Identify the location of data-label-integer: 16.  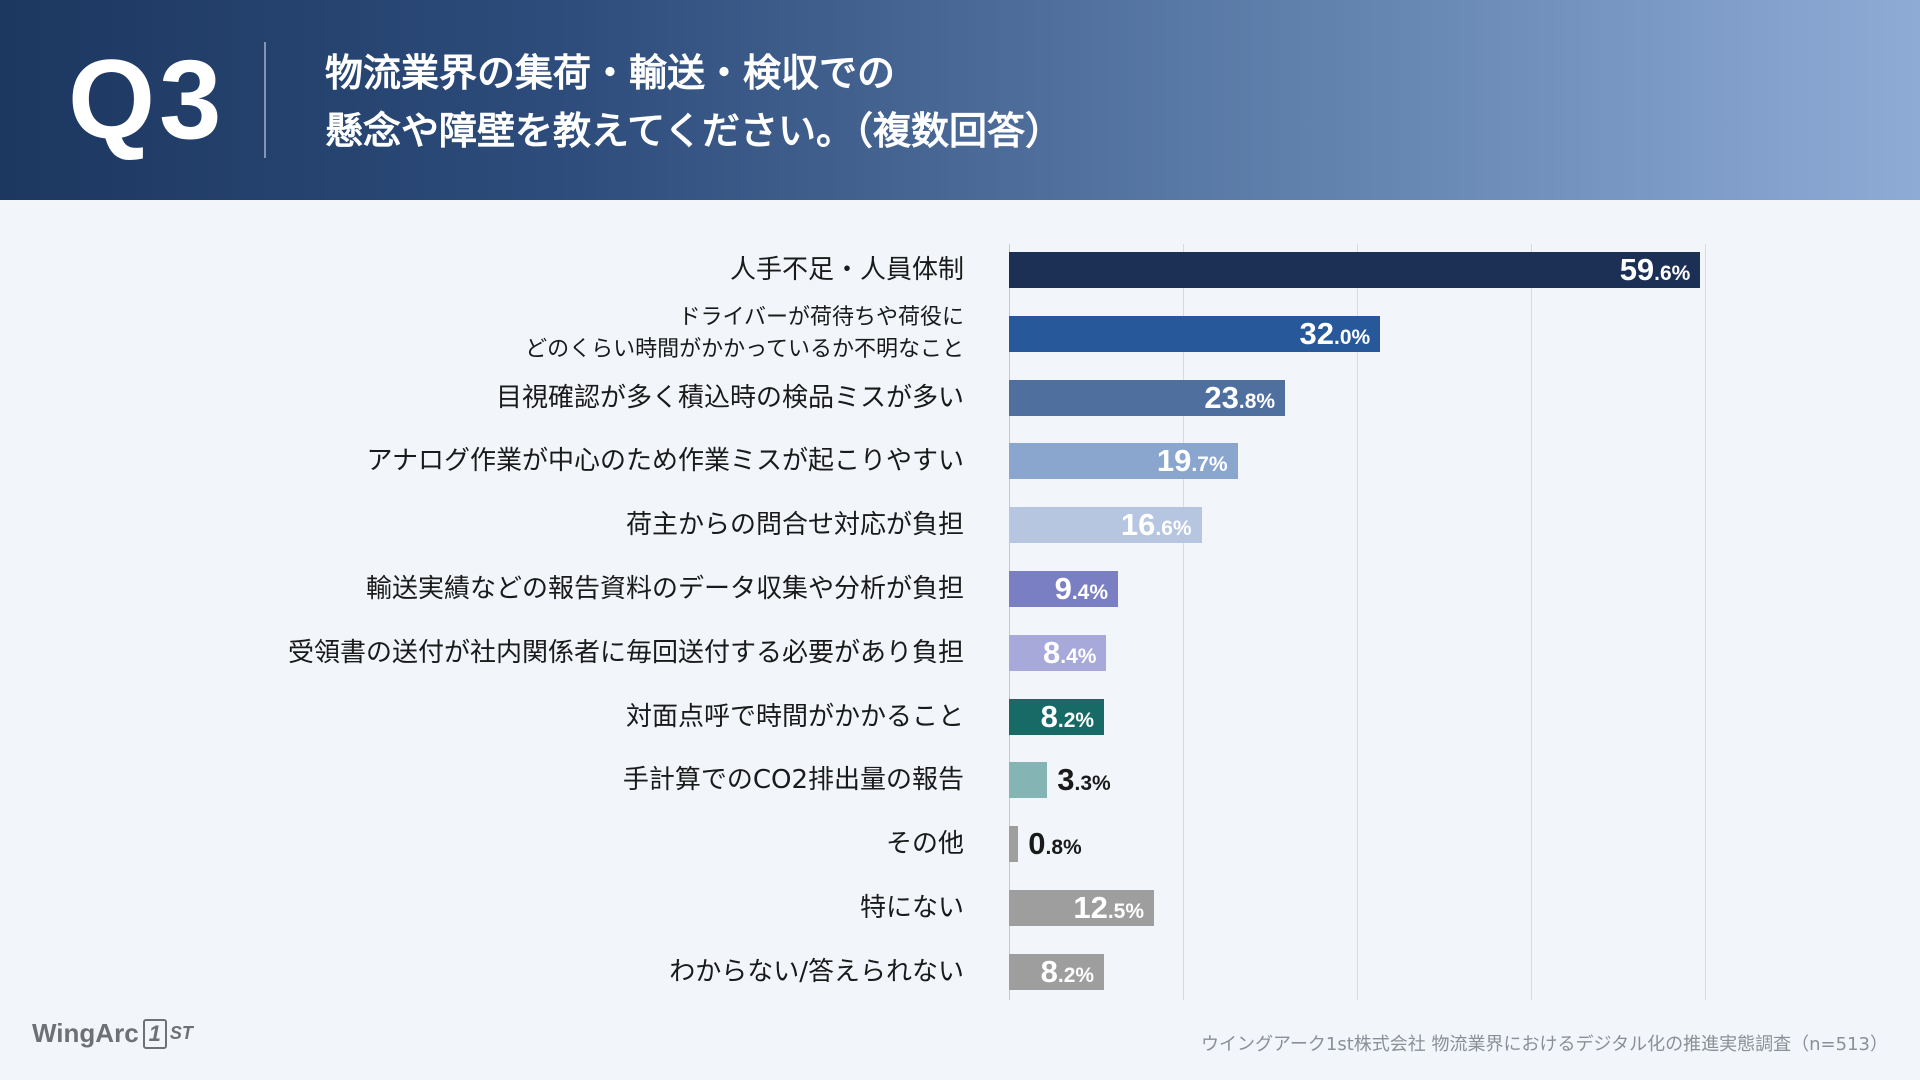
(1138, 525).